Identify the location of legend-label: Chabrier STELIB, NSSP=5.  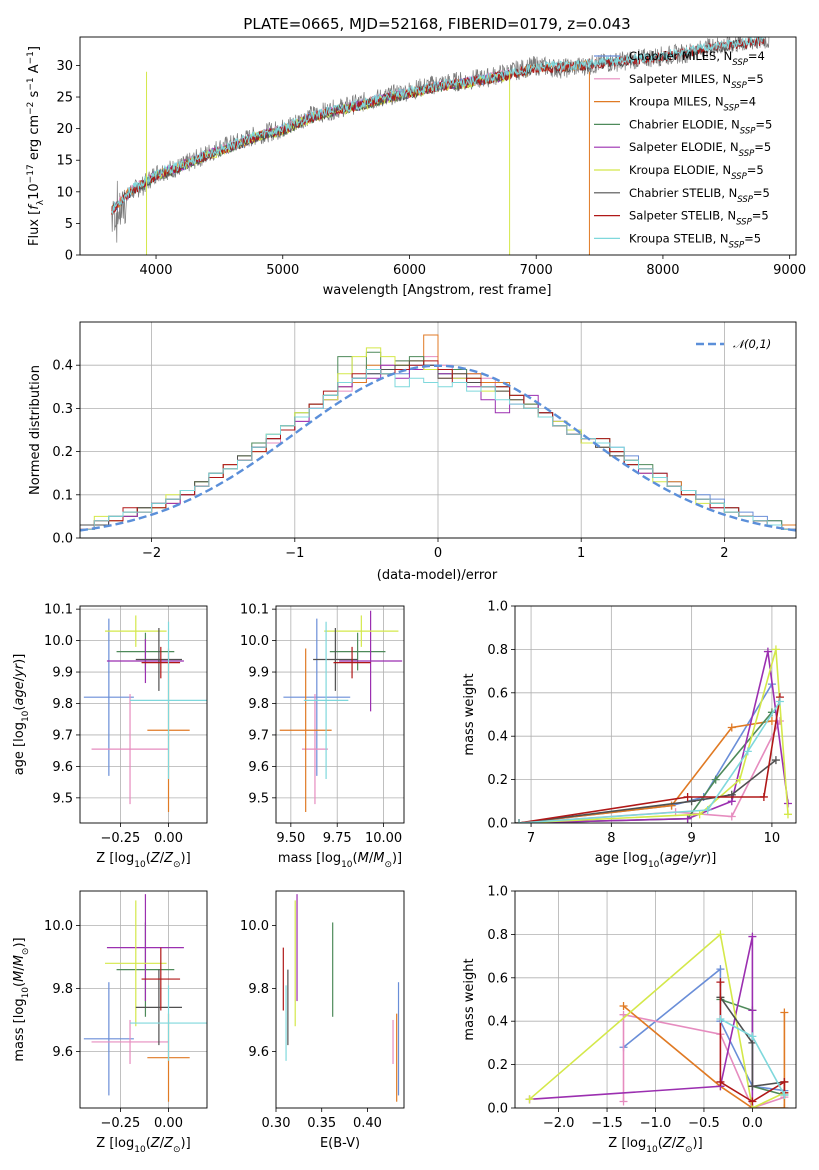
(699, 195).